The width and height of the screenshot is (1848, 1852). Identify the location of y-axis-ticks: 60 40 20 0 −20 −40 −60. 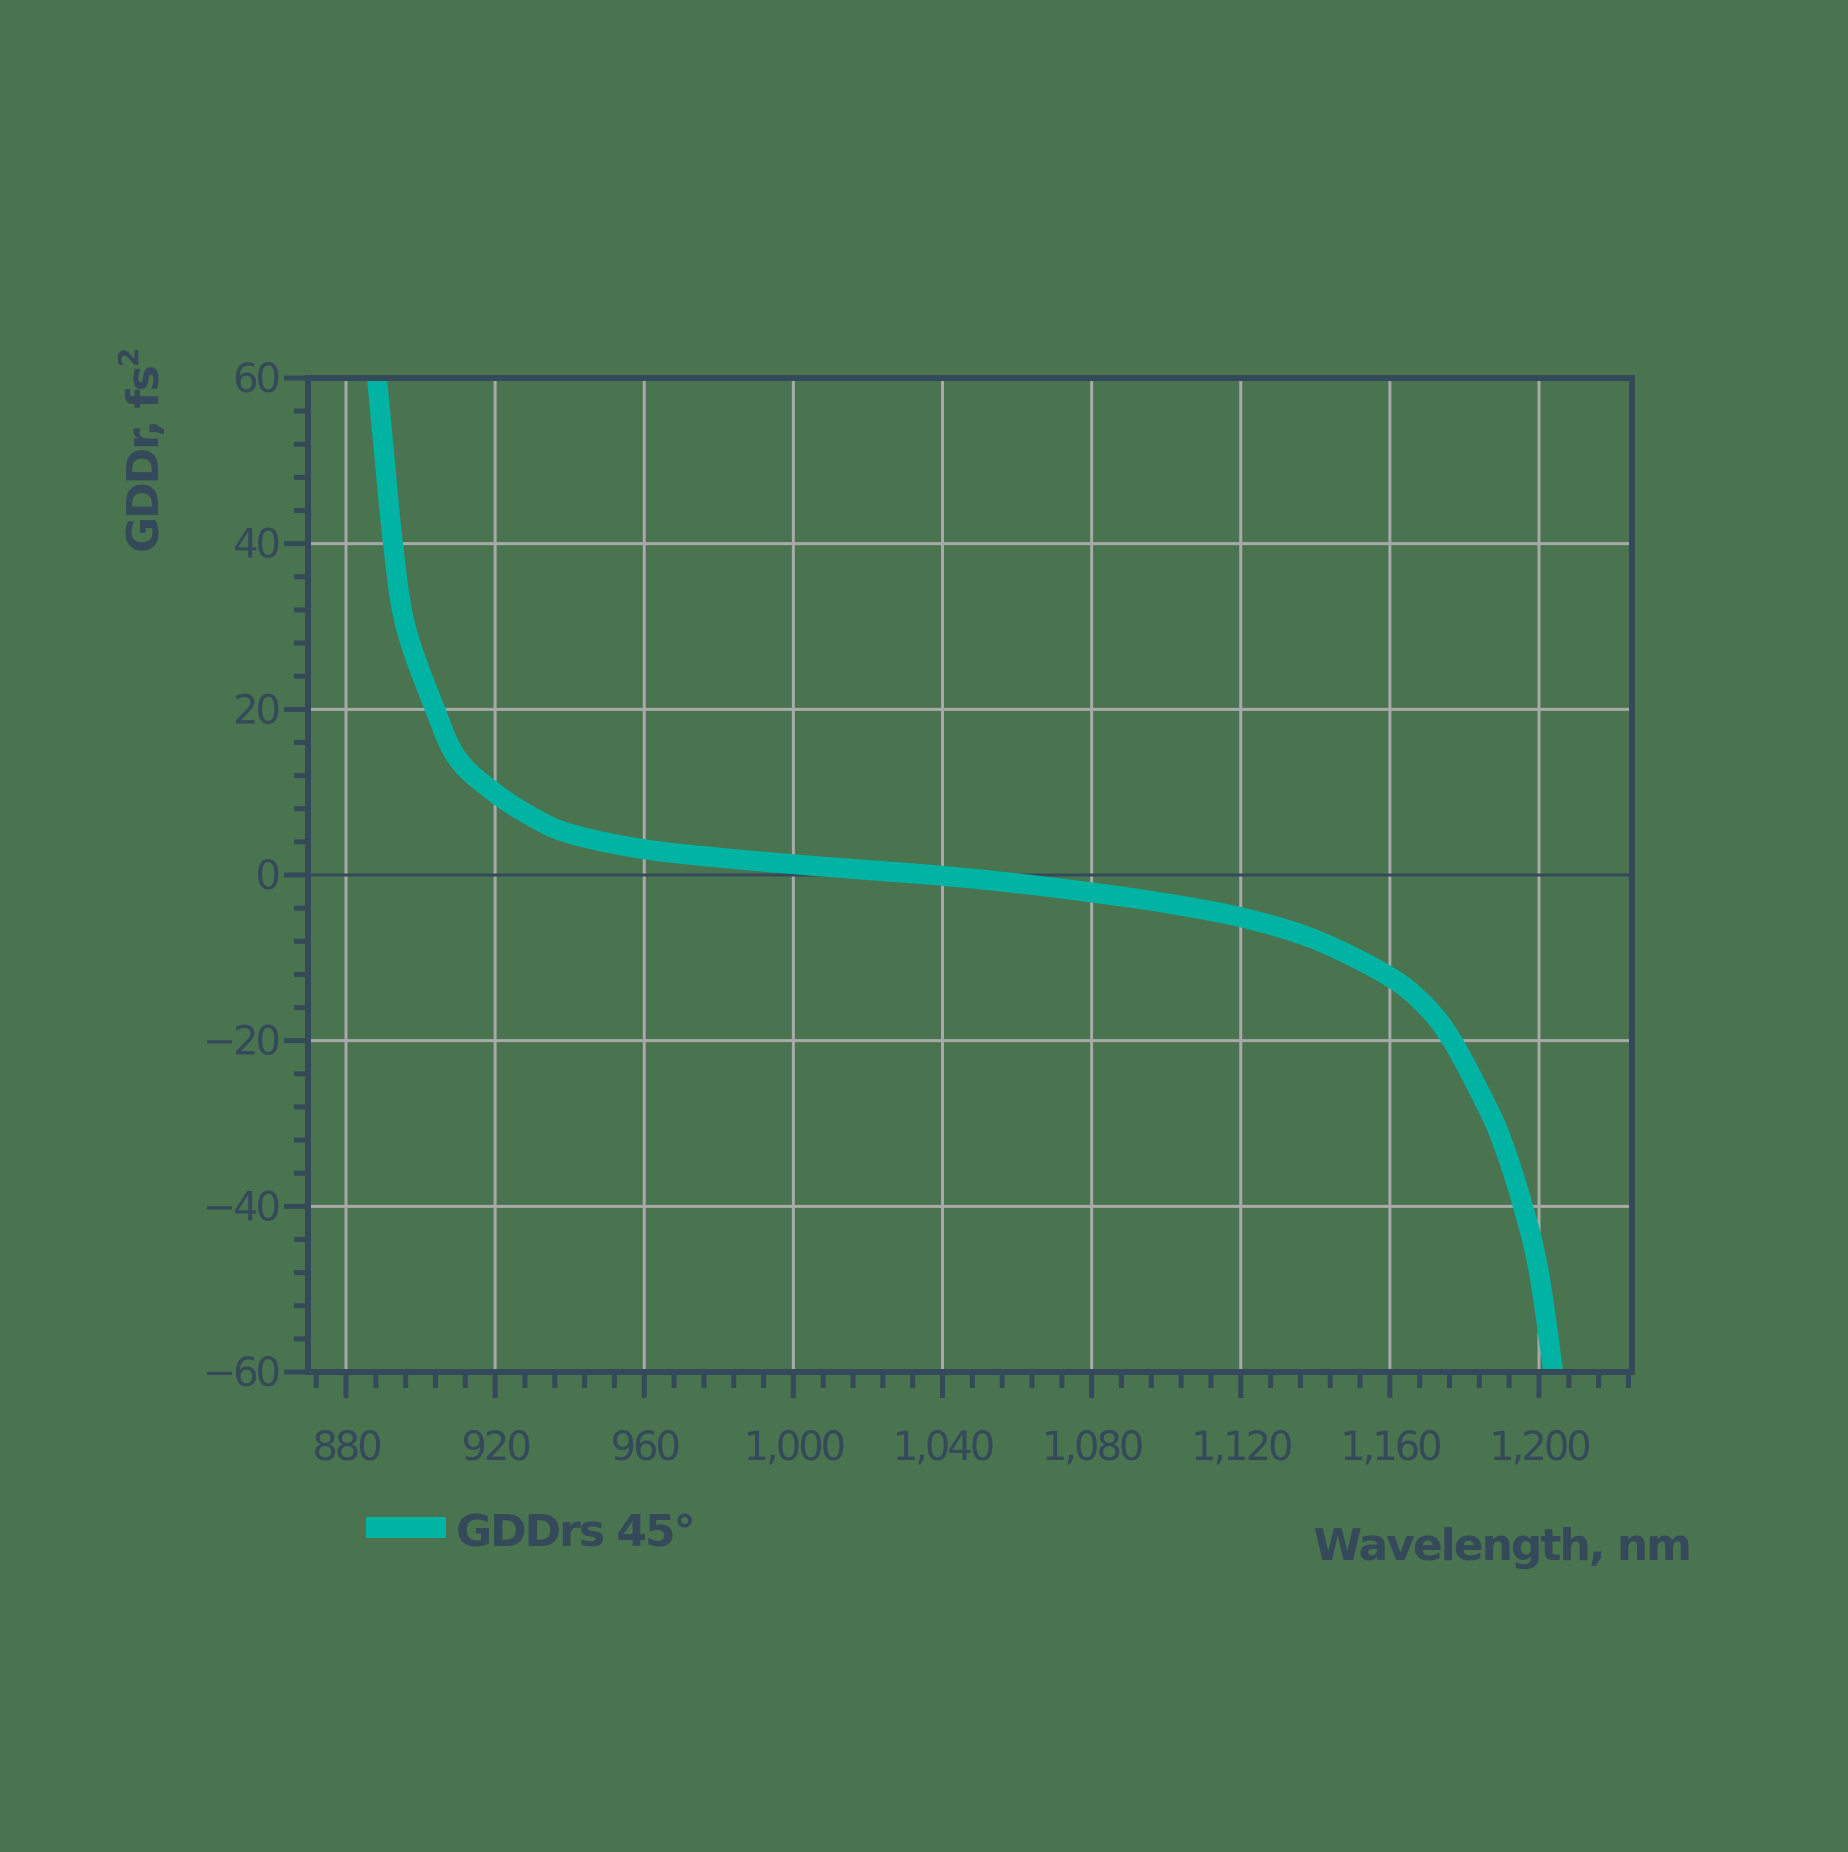
(255, 876).